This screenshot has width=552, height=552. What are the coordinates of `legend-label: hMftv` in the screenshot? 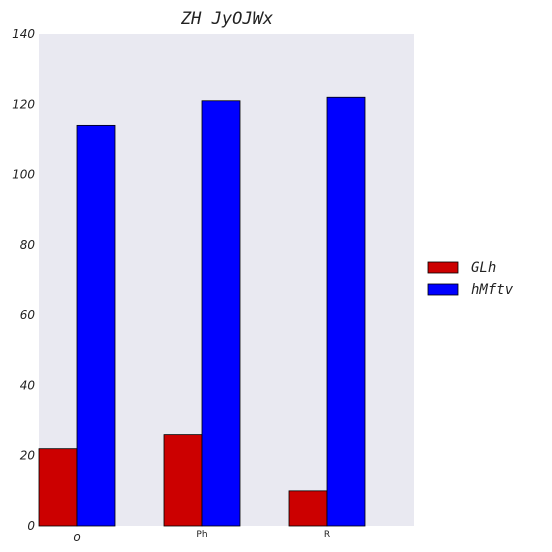 It's located at (492, 290).